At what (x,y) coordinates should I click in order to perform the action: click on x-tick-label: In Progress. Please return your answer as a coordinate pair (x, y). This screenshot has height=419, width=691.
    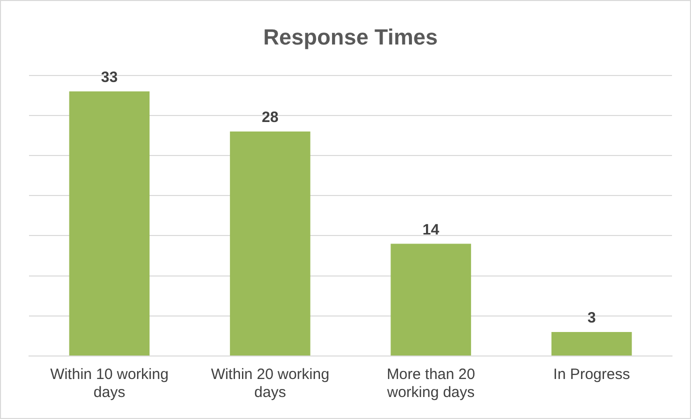
    Looking at the image, I should click on (591, 375).